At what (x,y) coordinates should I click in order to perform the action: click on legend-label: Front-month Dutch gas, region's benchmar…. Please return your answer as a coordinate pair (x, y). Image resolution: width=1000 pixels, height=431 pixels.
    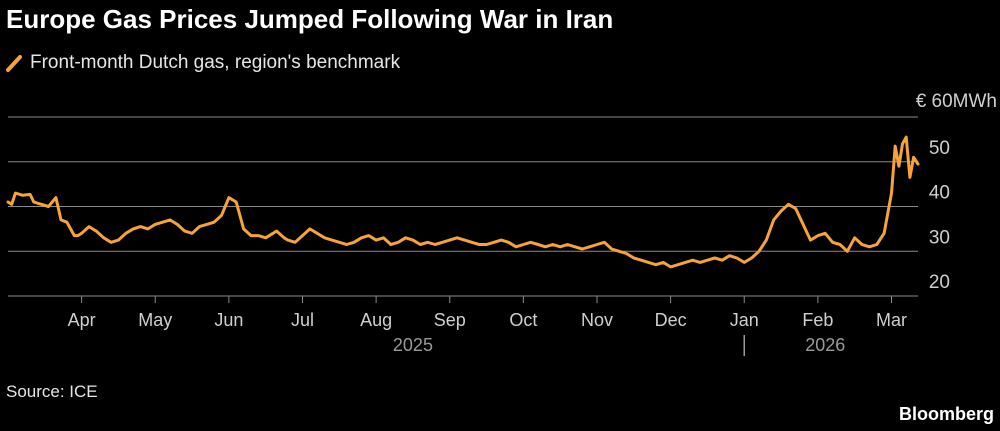
    Looking at the image, I should click on (215, 62).